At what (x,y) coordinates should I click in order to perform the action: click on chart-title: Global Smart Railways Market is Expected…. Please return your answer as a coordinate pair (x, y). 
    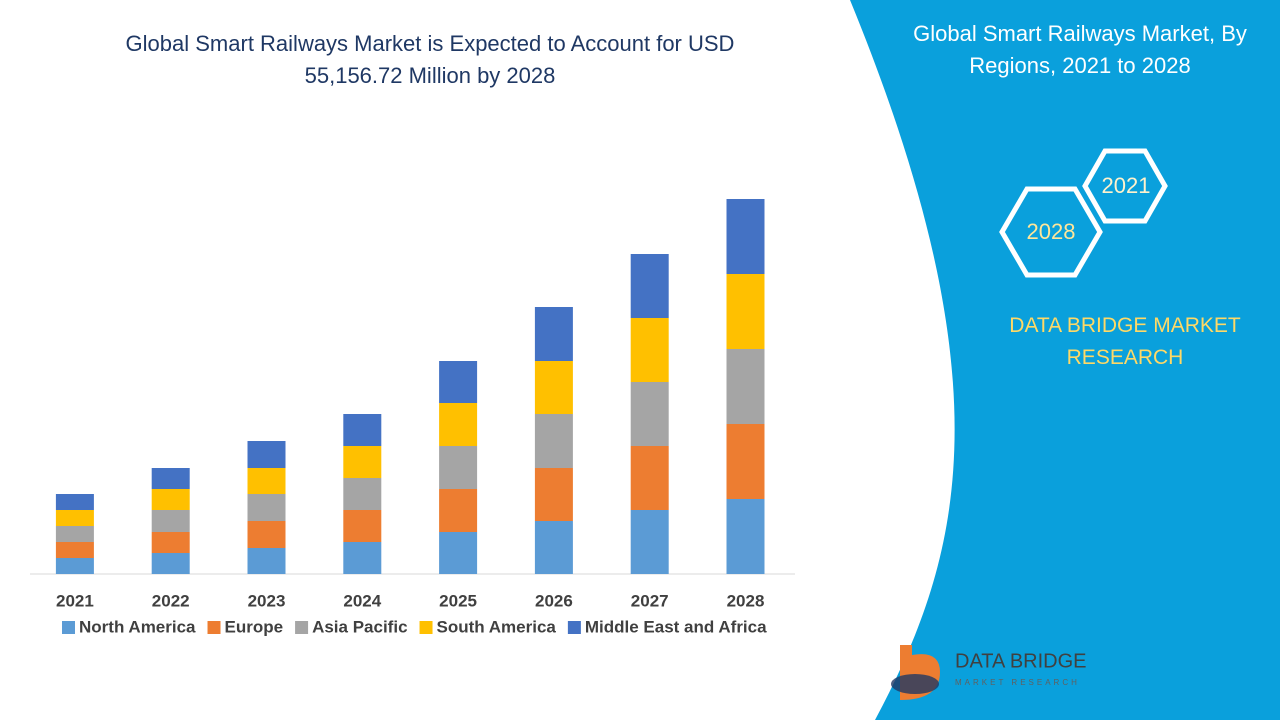
    Looking at the image, I should click on (430, 59).